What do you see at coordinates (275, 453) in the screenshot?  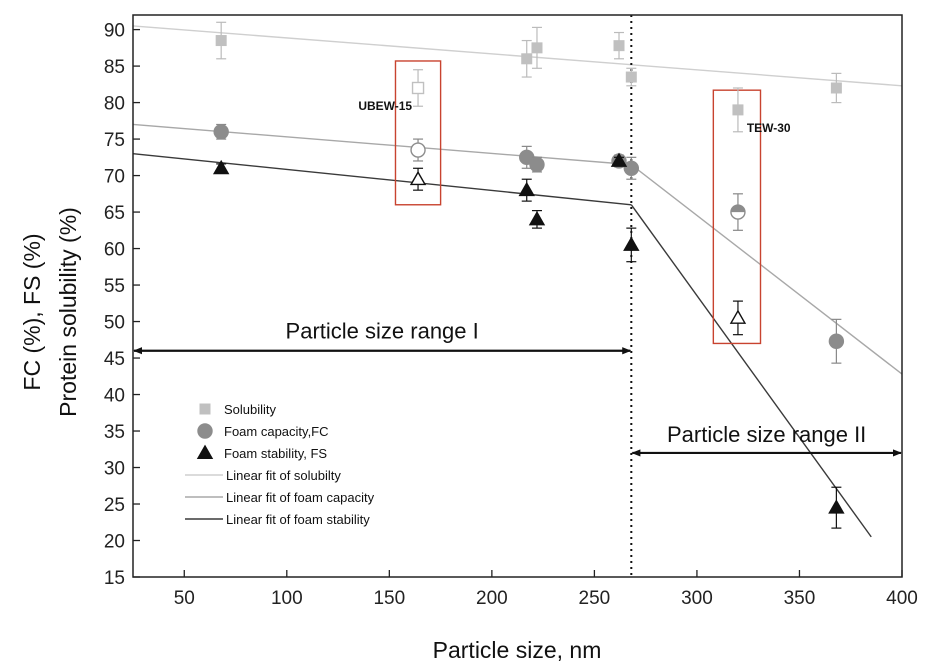 I see `legend-entry: Foam stability, FS` at bounding box center [275, 453].